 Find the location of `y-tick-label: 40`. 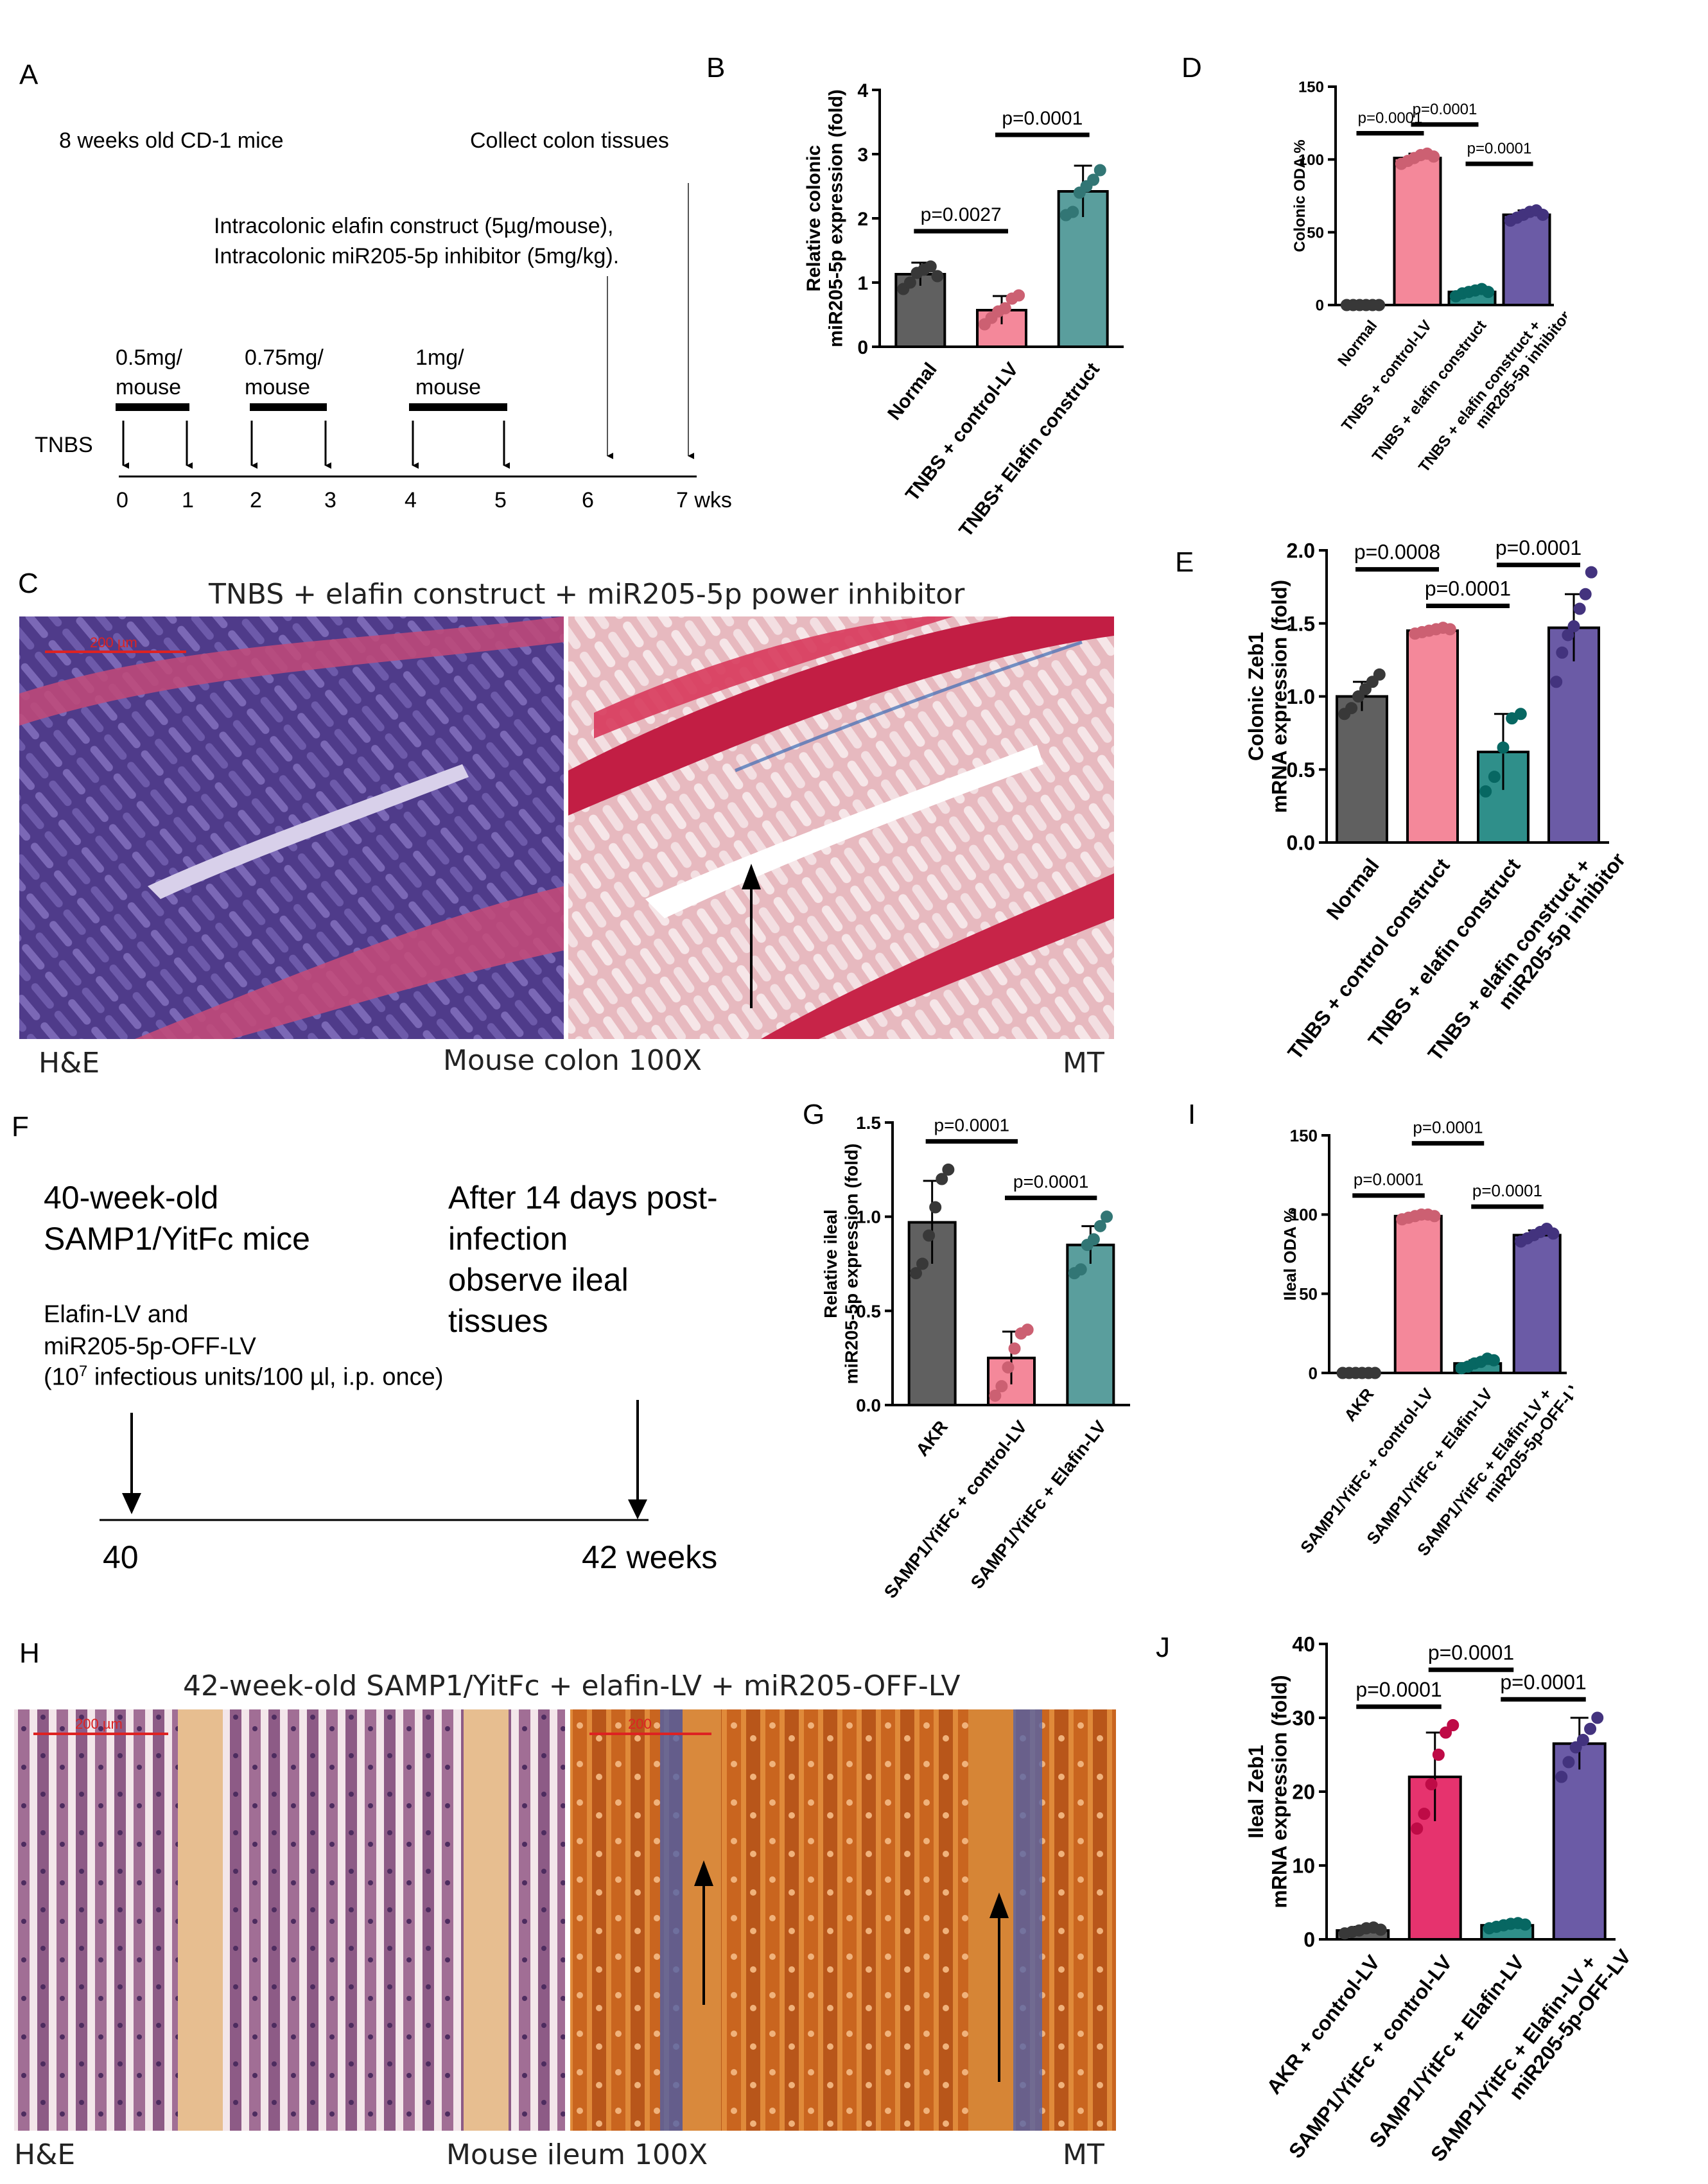

y-tick-label: 40 is located at coordinates (1303, 1644).